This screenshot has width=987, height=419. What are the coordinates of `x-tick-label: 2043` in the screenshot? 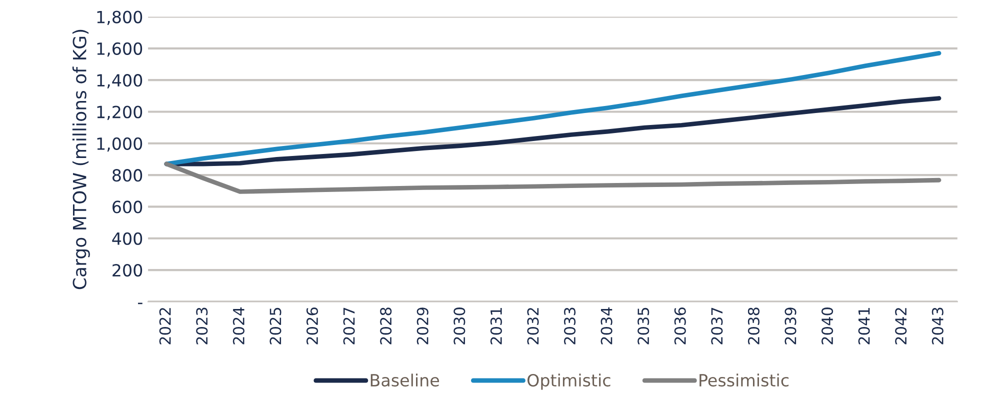 It's located at (938, 326).